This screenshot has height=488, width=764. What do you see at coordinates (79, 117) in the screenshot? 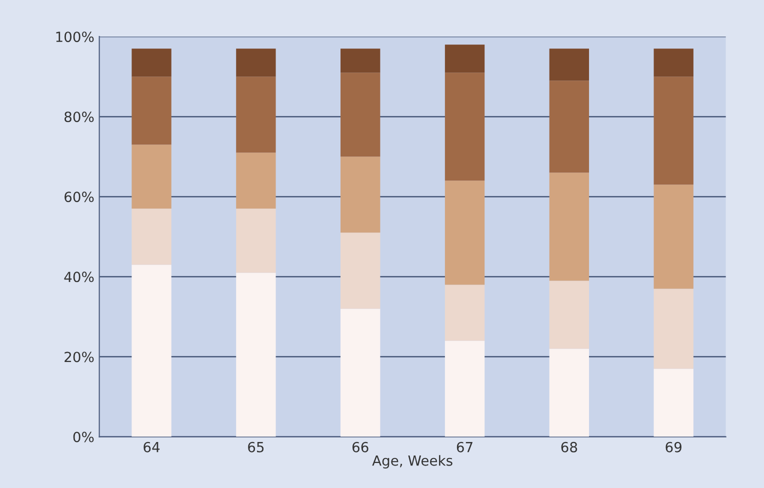
I see `y-tick-label: 80%` at bounding box center [79, 117].